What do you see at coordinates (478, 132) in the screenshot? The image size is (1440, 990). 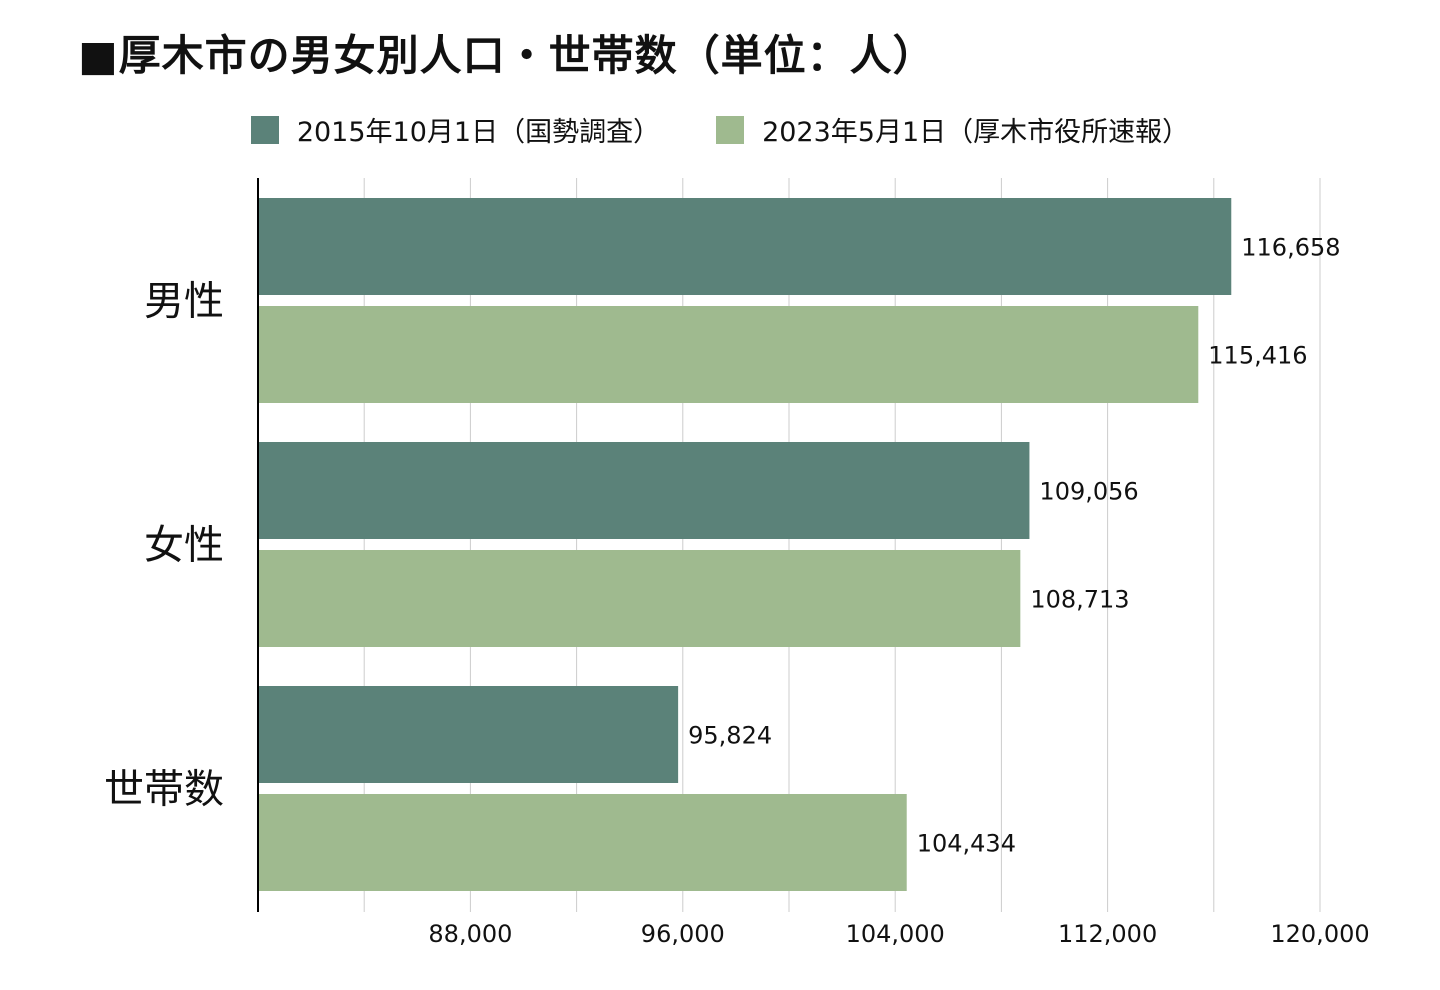 I see `legend-label-series-1: 2015年10月1日（国勢調査）` at bounding box center [478, 132].